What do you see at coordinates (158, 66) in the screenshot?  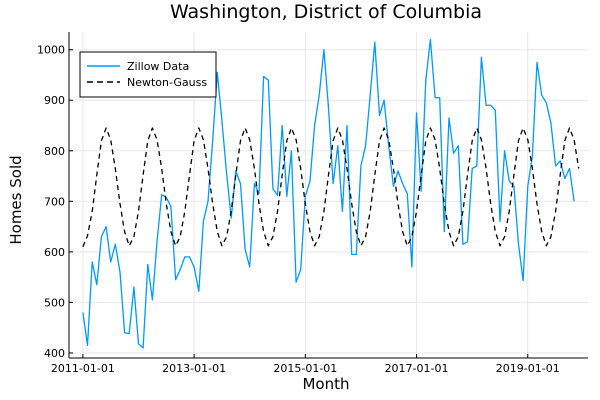 I see `legend-entry-zillow: Zillow Data` at bounding box center [158, 66].